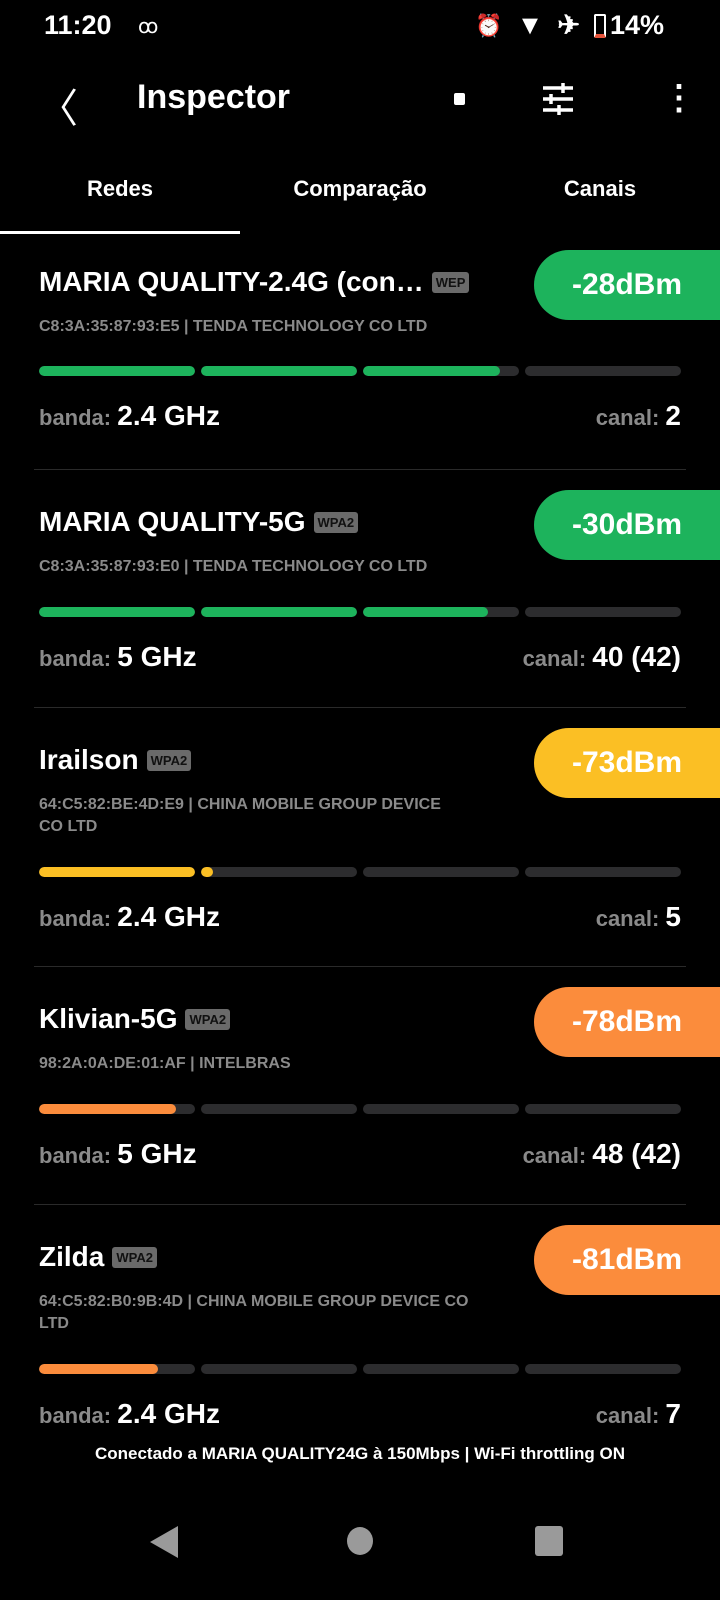  What do you see at coordinates (109, 566) in the screenshot?
I see `mac-address: C8:3A:35:87:93:E0` at bounding box center [109, 566].